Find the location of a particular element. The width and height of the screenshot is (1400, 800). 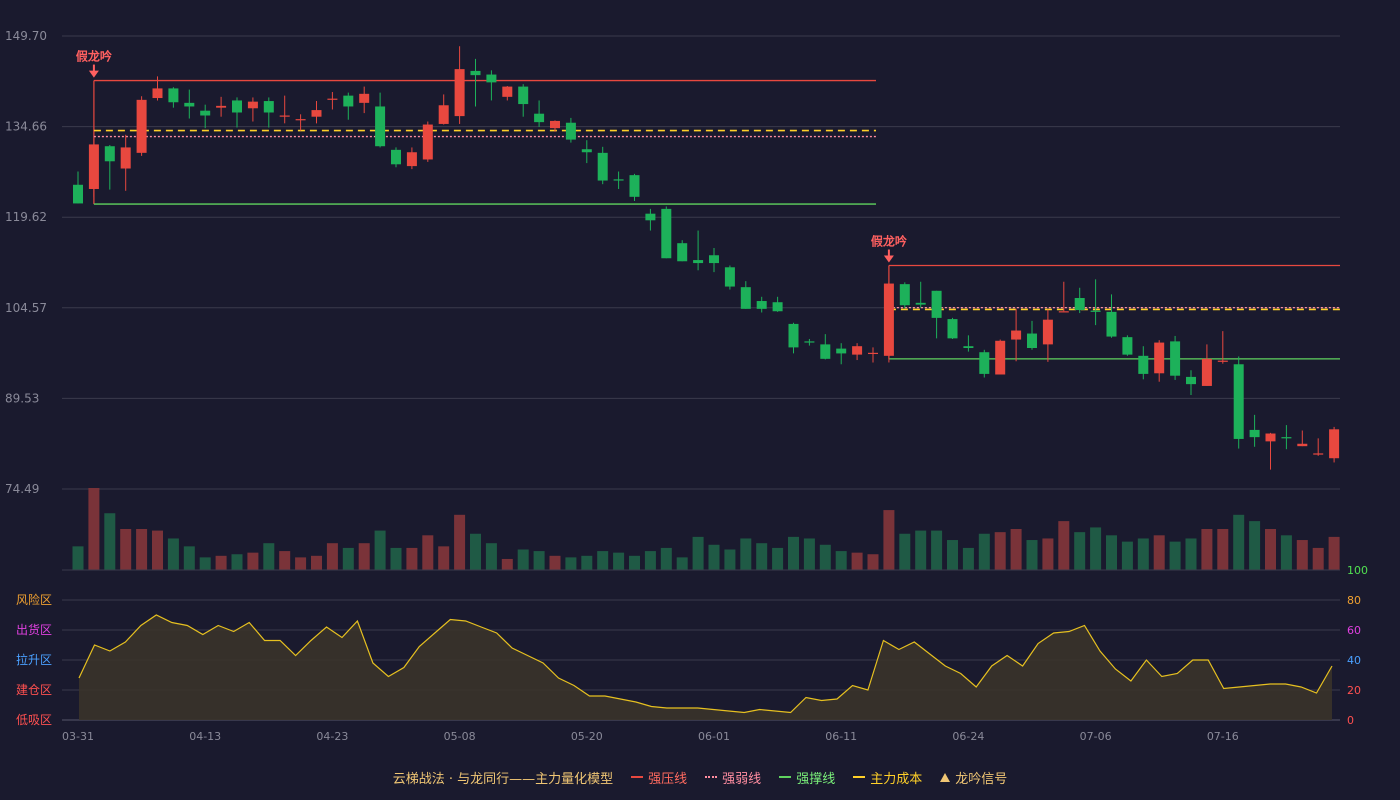

osc-tick-label: 60 is located at coordinates (1354, 630).